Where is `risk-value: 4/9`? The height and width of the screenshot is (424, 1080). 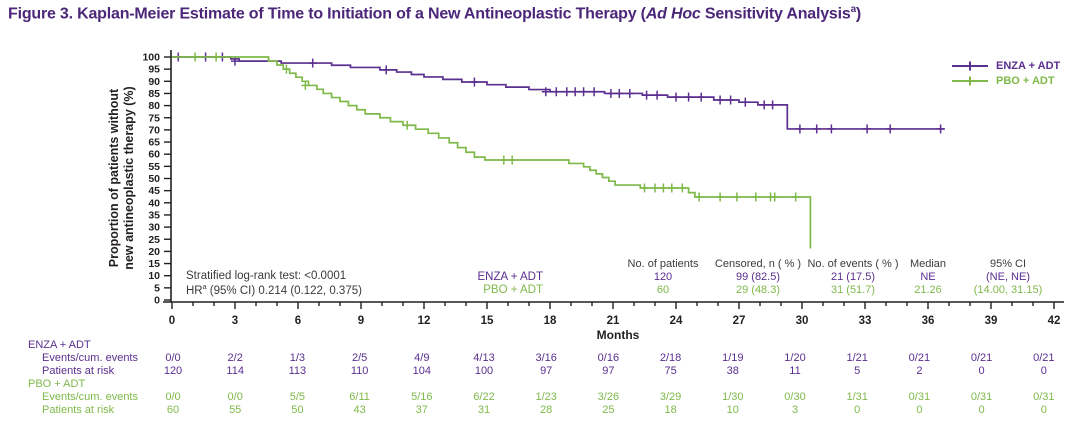 risk-value: 4/9 is located at coordinates (422, 358).